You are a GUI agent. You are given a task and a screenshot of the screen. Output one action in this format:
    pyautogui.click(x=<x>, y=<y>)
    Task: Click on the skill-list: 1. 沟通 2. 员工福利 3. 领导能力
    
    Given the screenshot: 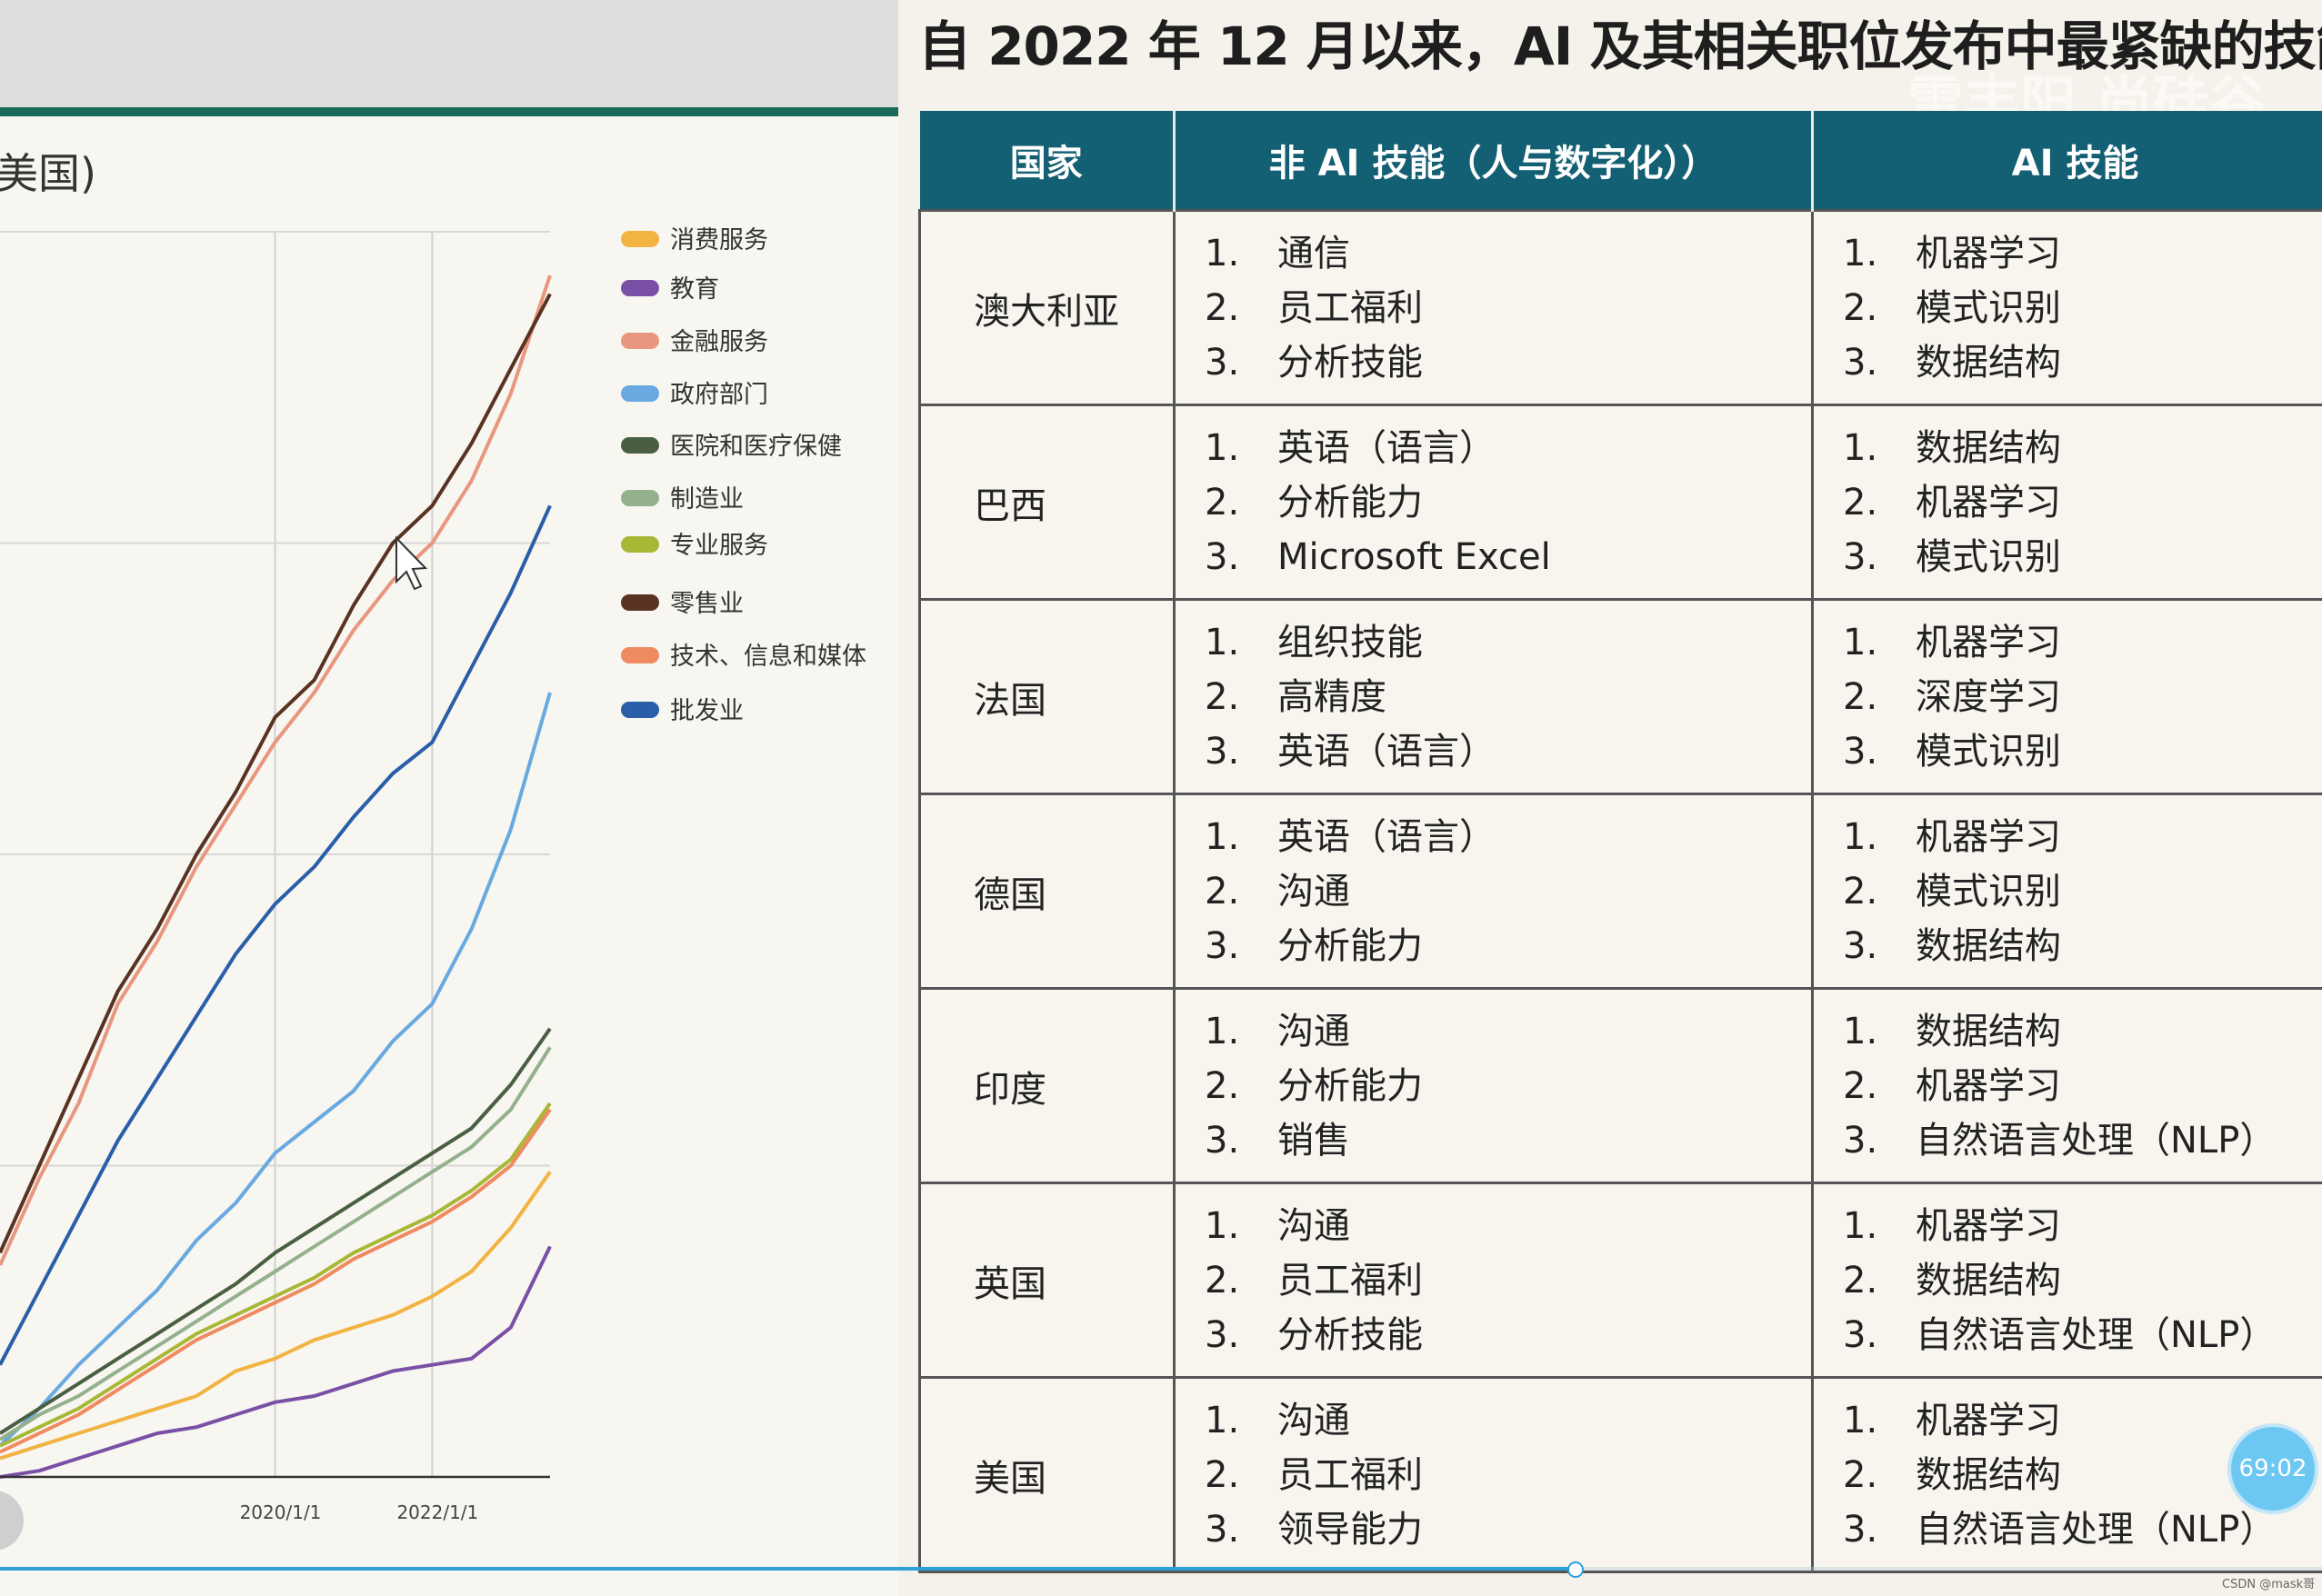 What is the action you would take?
    pyautogui.click(x=1493, y=1475)
    